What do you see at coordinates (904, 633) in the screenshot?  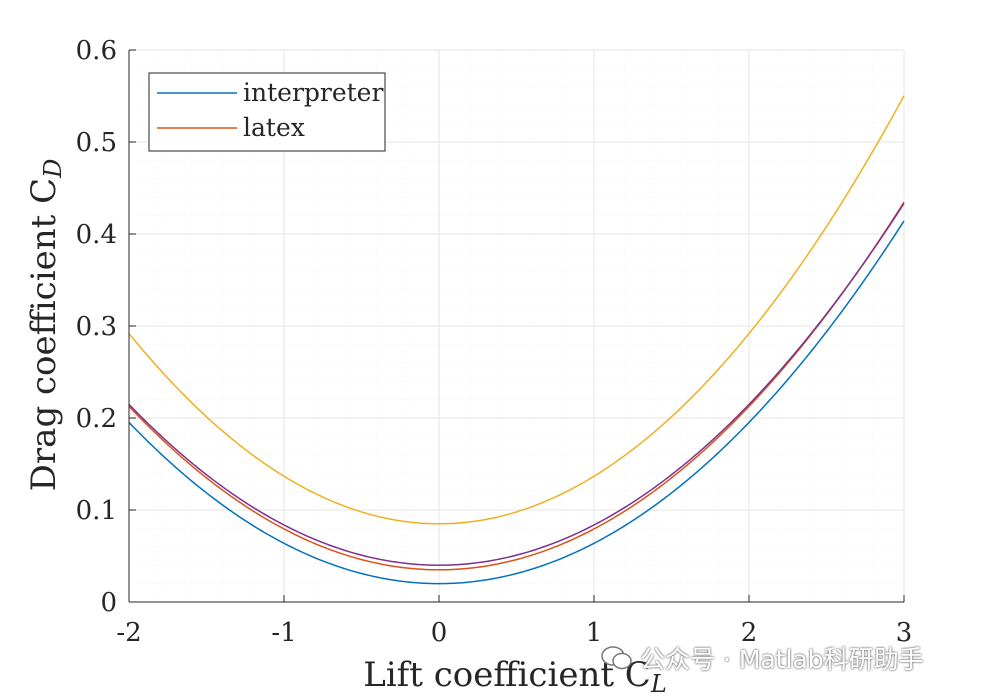 I see `x-tick-label: 3` at bounding box center [904, 633].